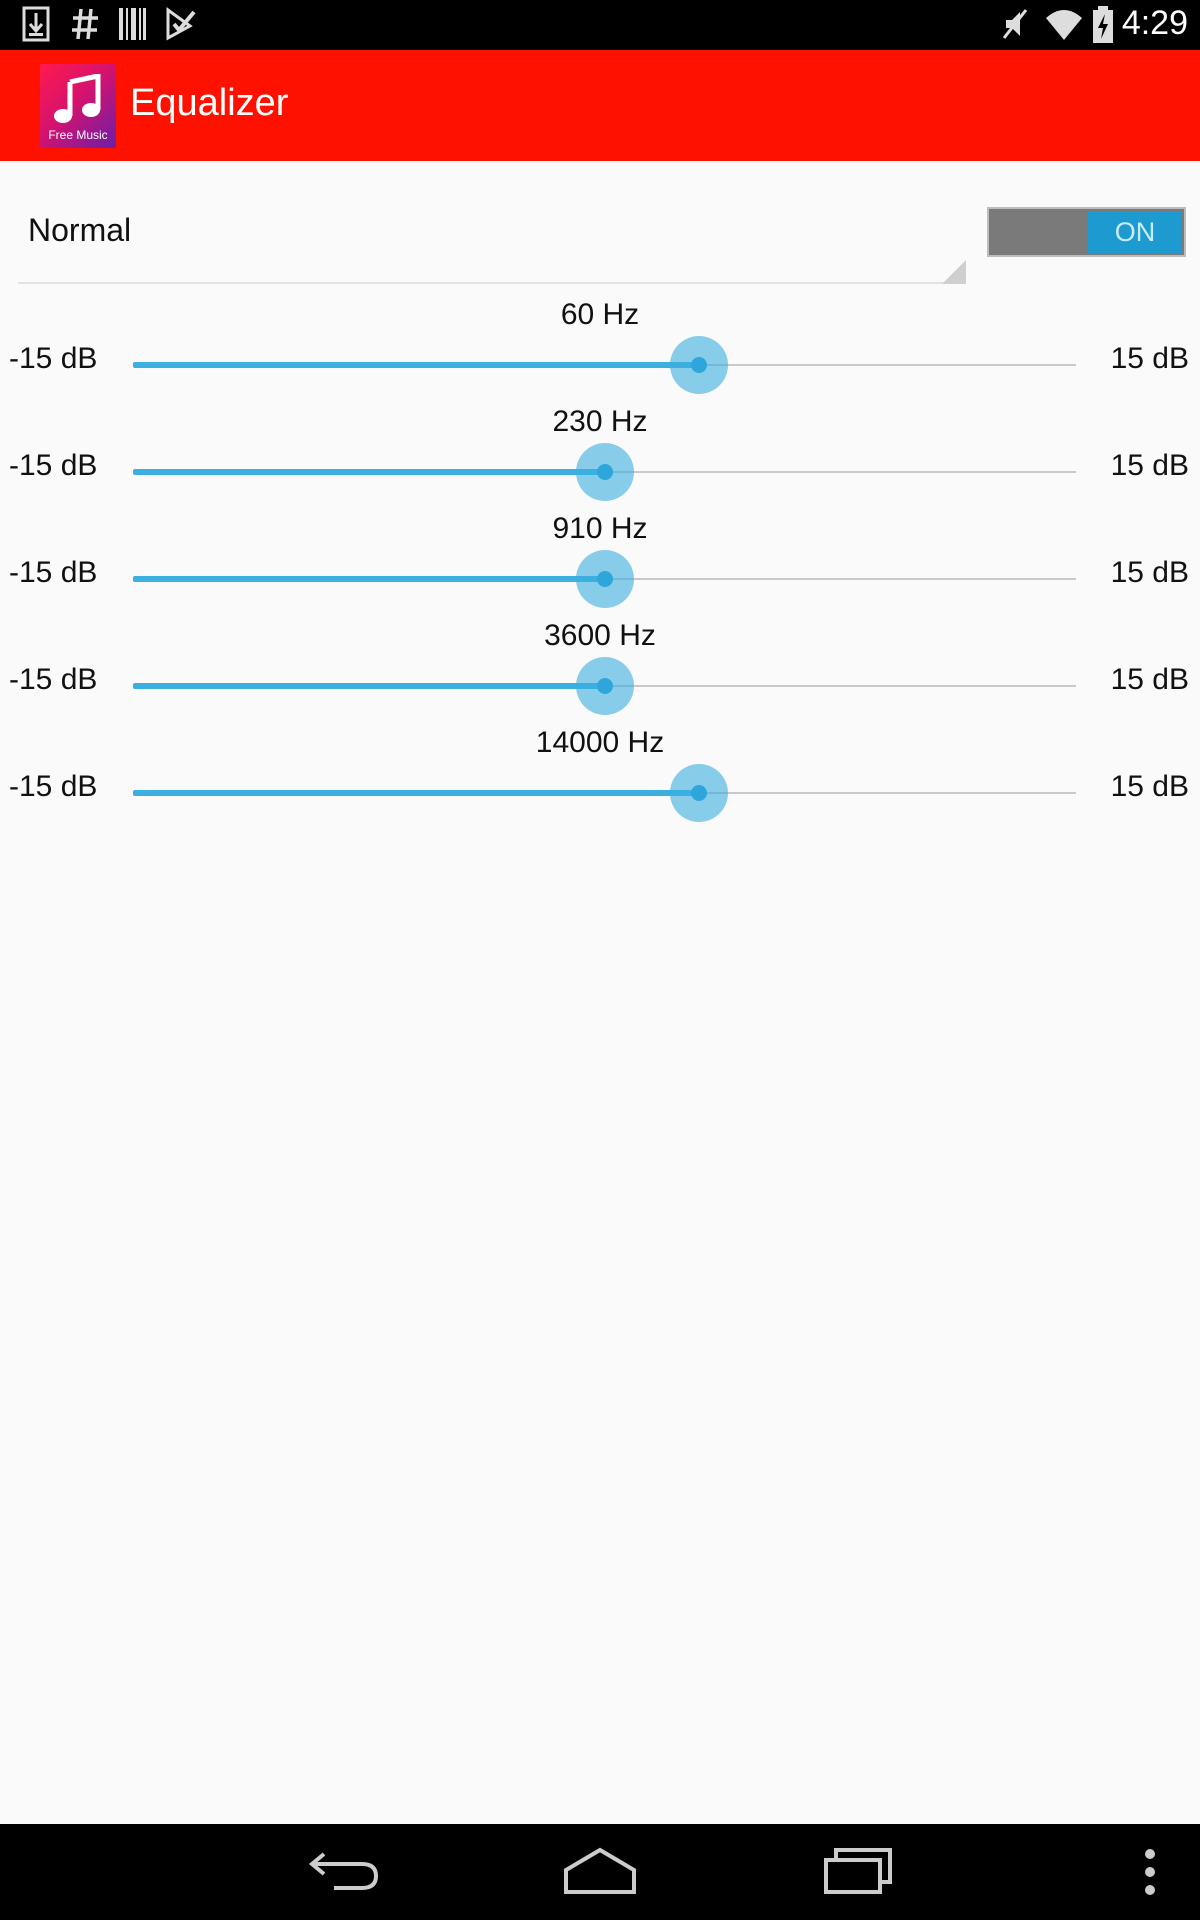  What do you see at coordinates (1015, 24) in the screenshot?
I see `mute-icon` at bounding box center [1015, 24].